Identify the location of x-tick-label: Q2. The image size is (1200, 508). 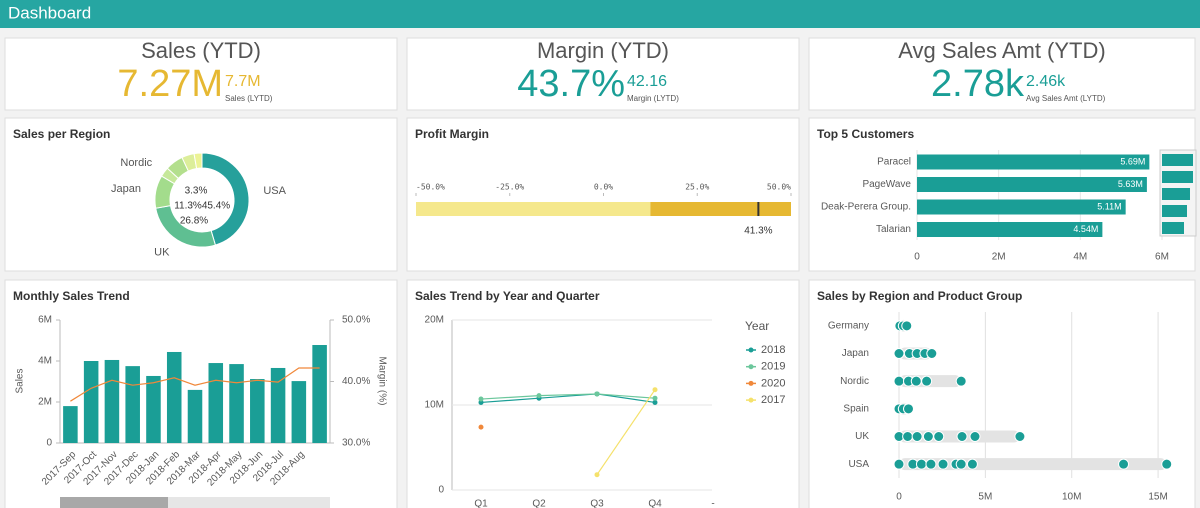
(539, 503).